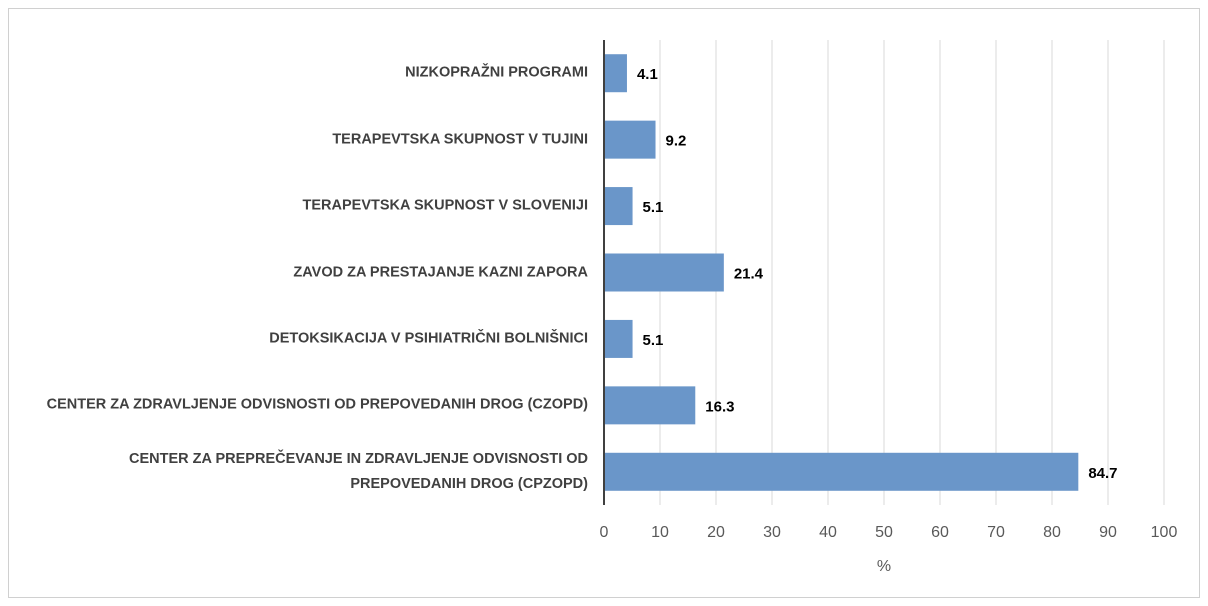  I want to click on data-label: 9.2, so click(676, 141).